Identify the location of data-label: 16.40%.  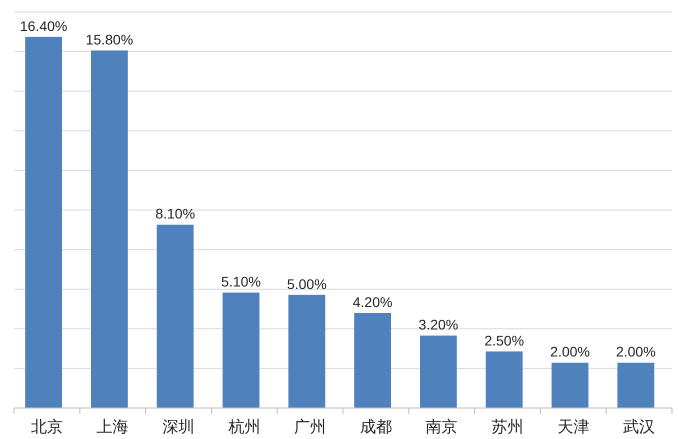
(44, 26).